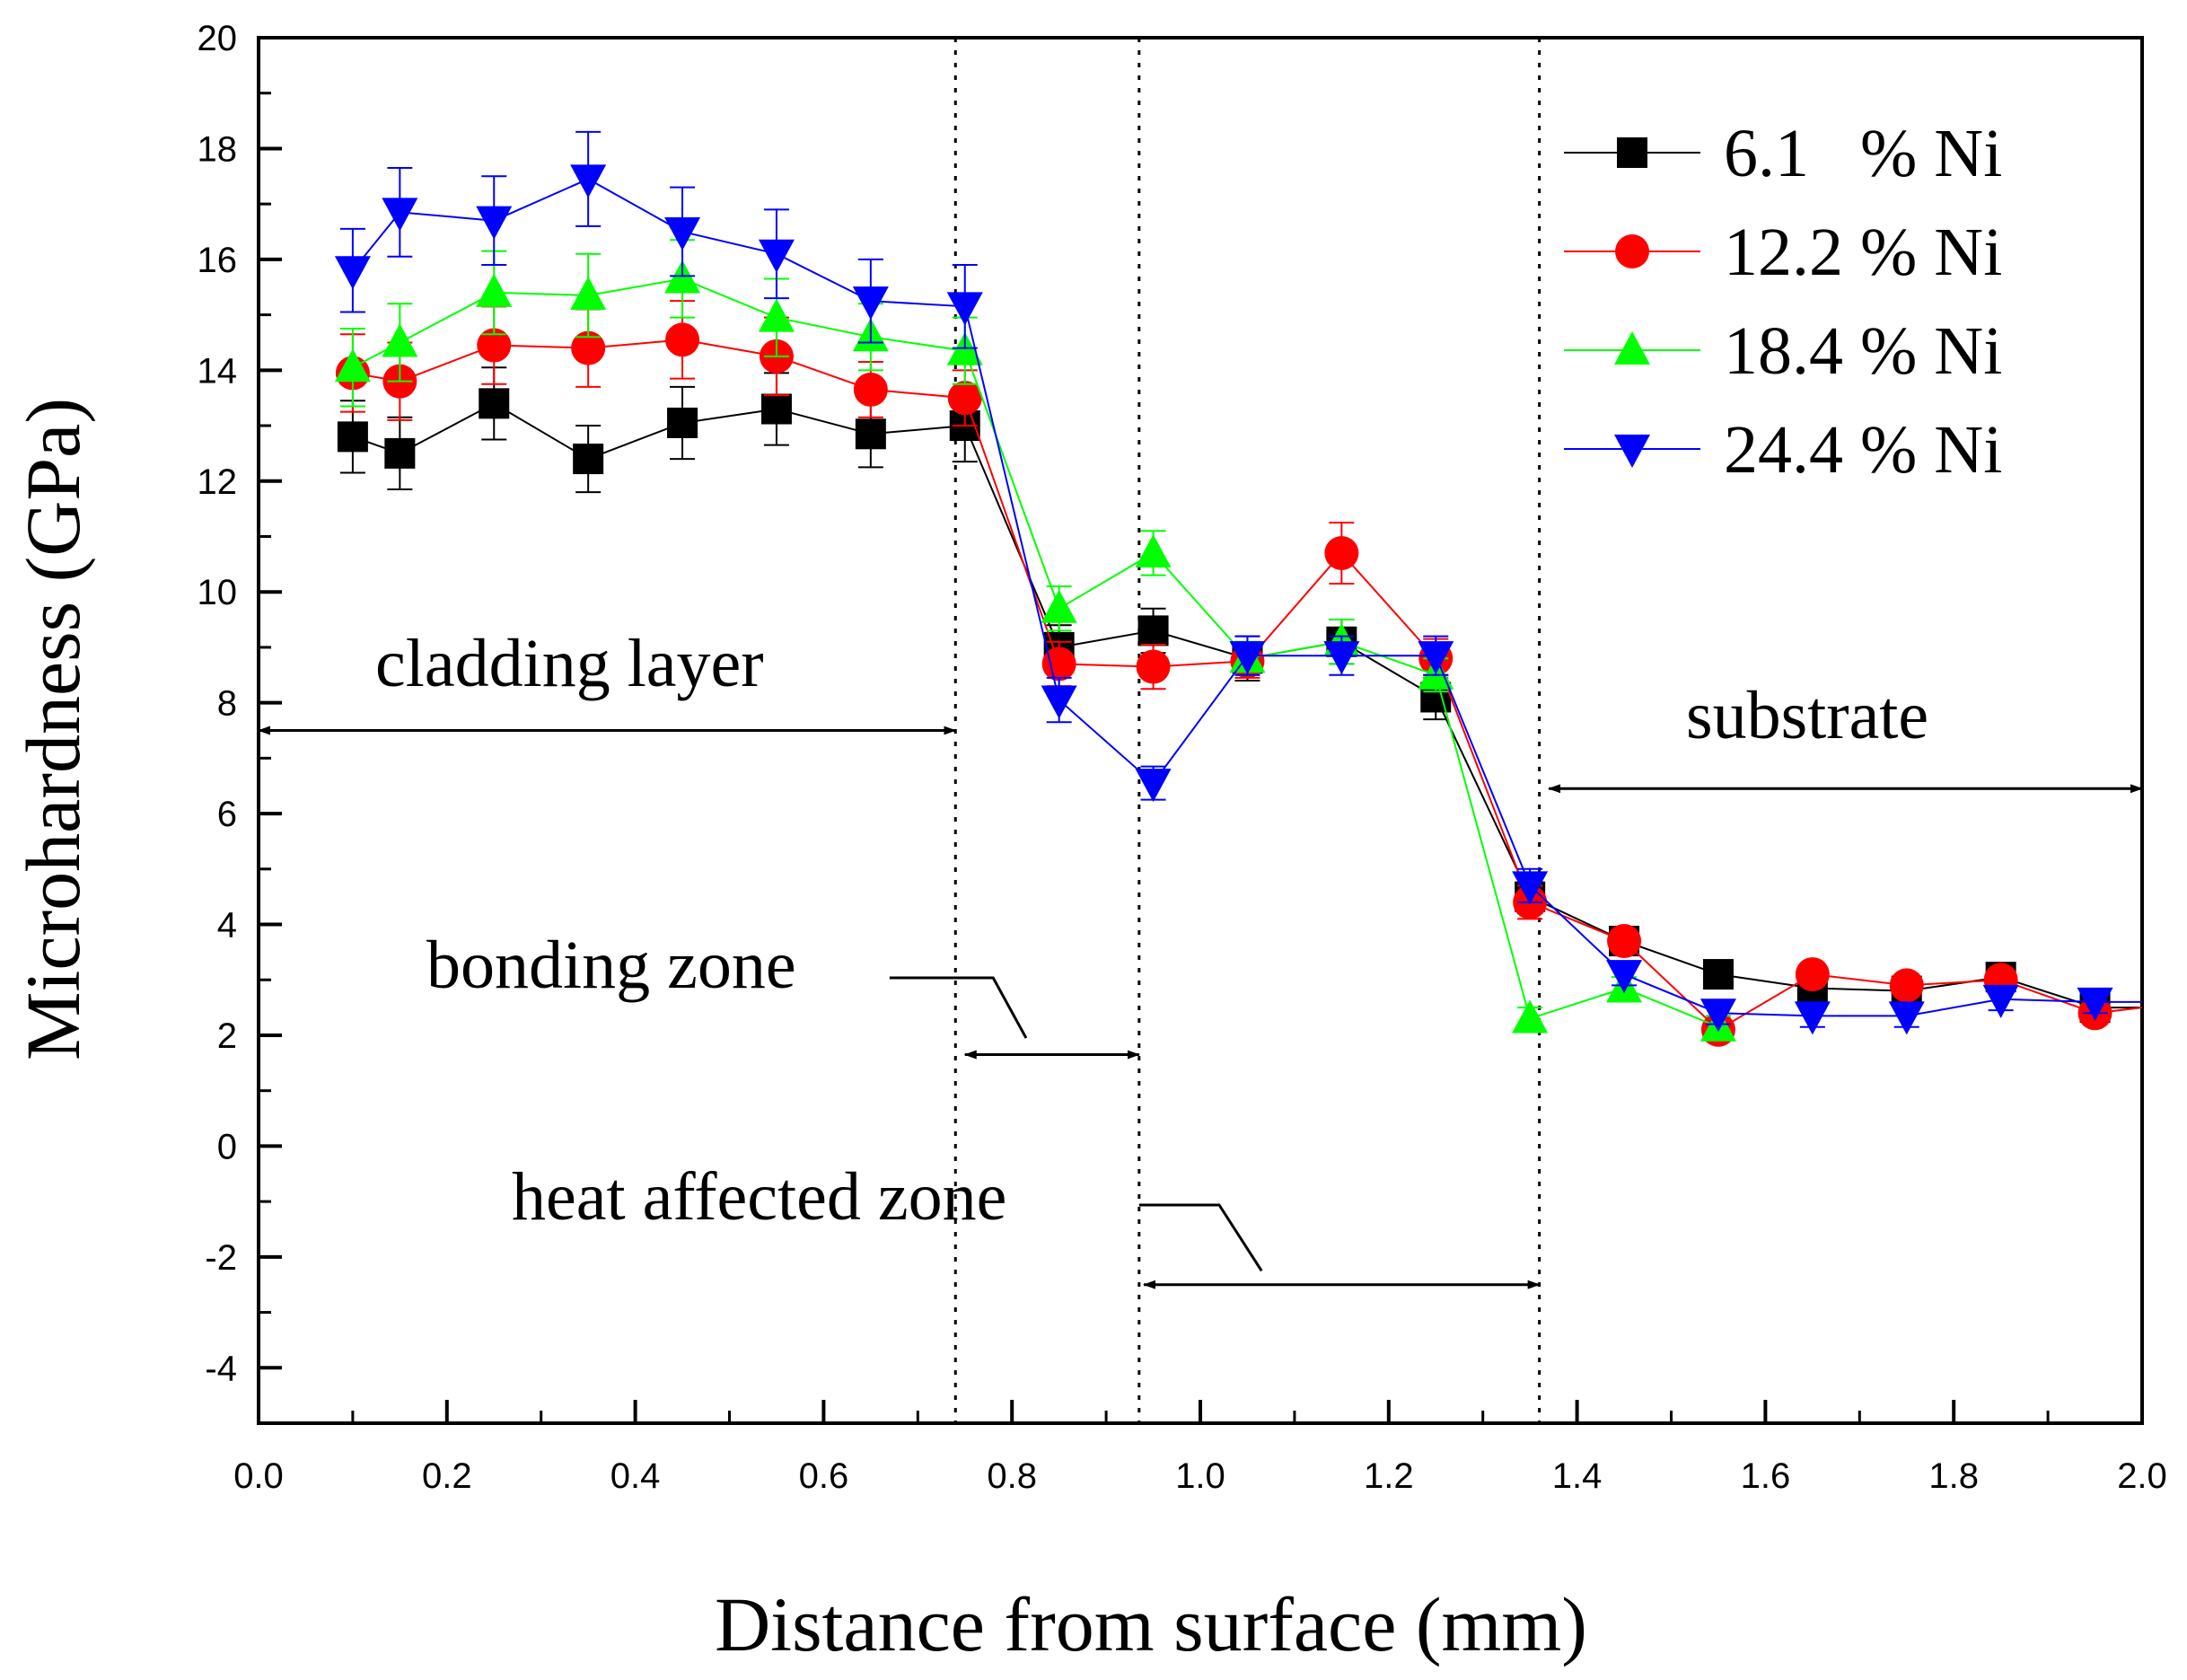  I want to click on x-tick-label-2: 0.4, so click(635, 1476).